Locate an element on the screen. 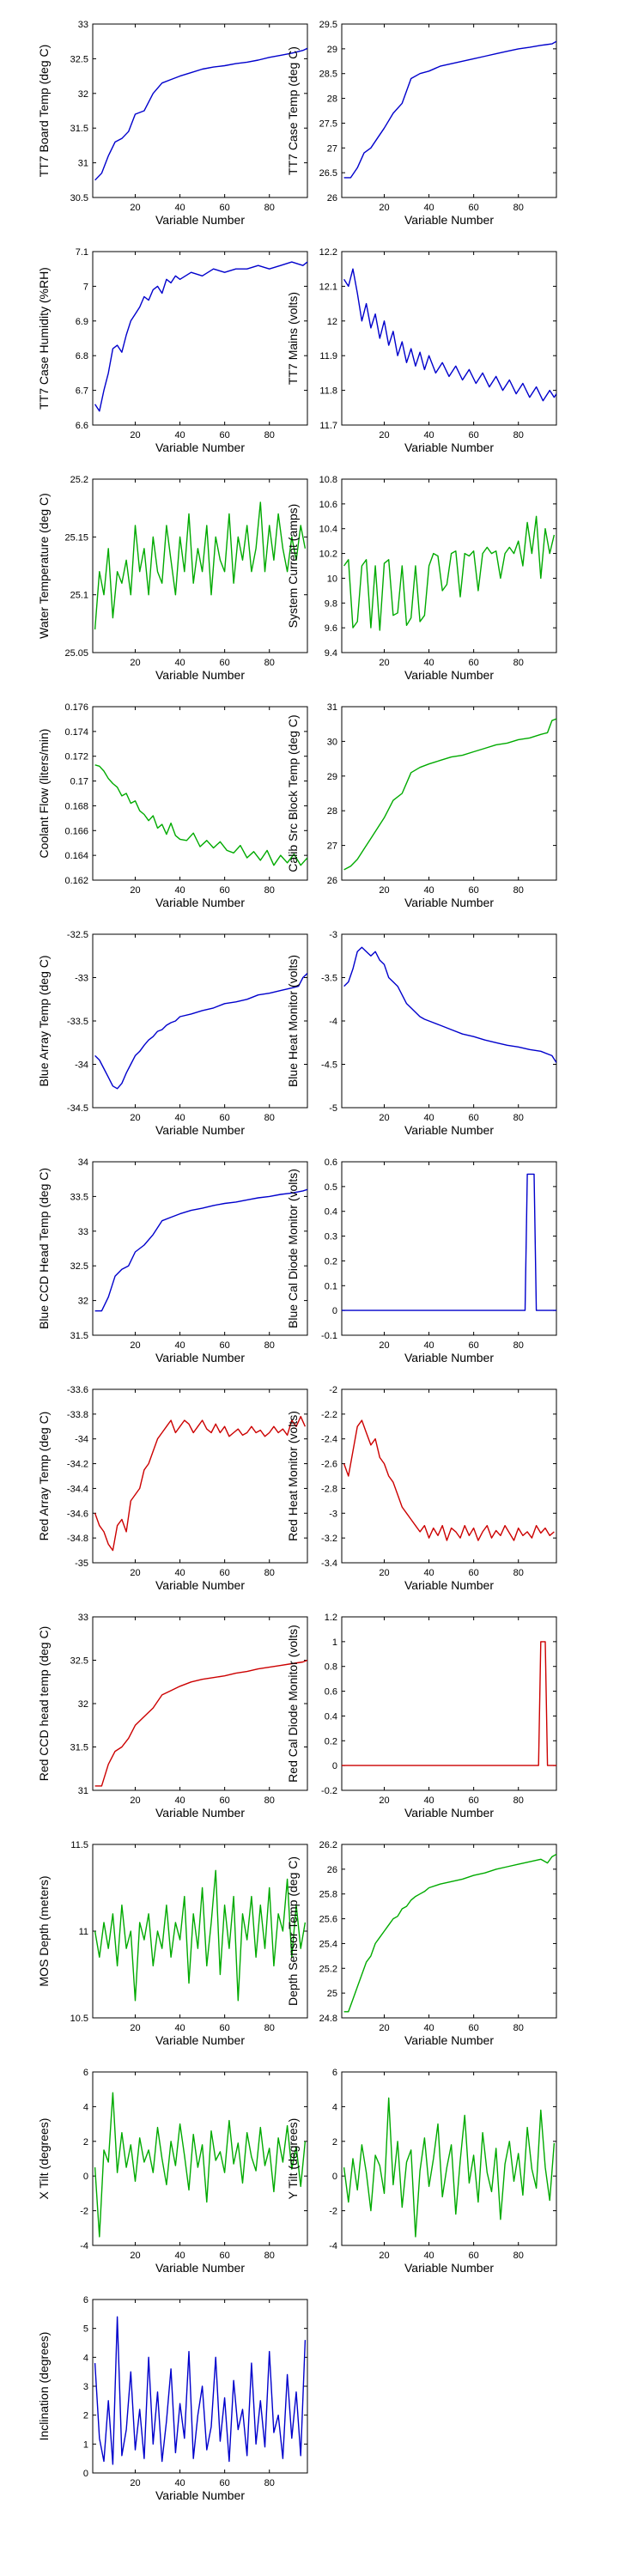 This screenshot has width=644, height=2576. y-tick-label: 9.6 is located at coordinates (331, 629).